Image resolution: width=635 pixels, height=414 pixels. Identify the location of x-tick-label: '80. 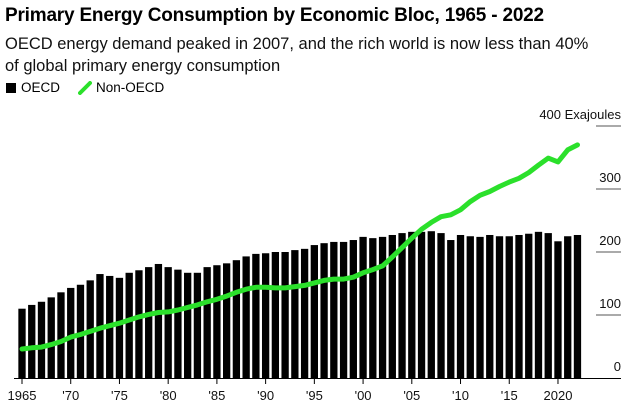
(168, 395).